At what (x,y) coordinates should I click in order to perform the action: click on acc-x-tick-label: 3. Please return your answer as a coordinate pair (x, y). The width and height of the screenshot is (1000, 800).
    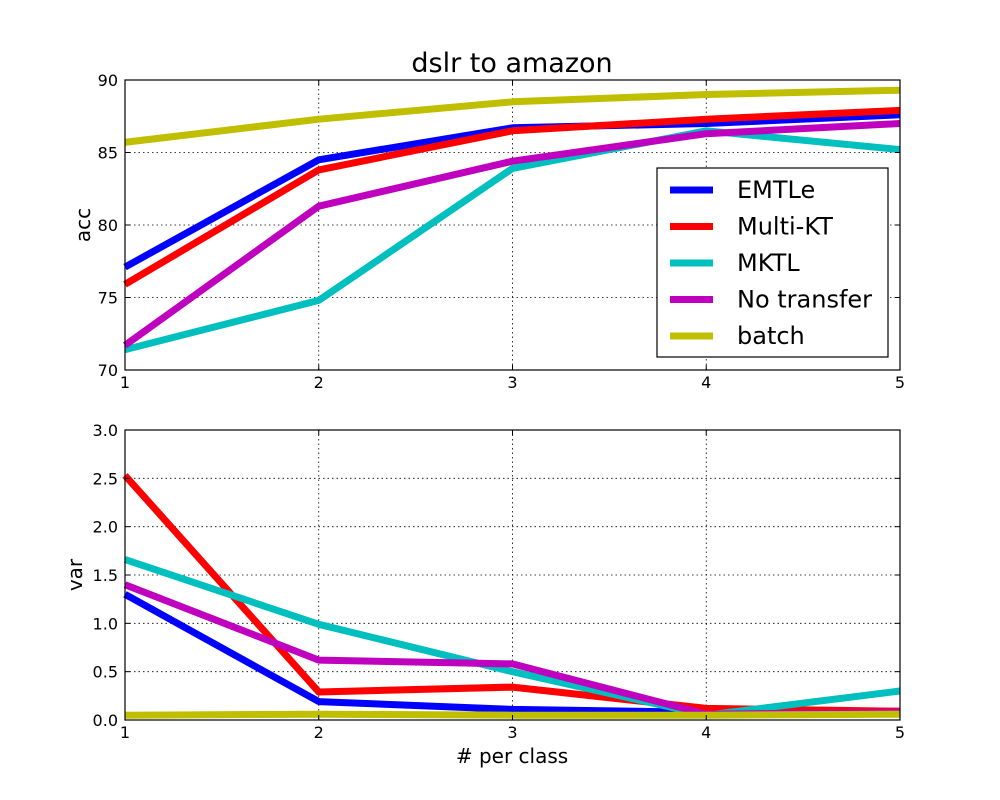
    Looking at the image, I should click on (512, 382).